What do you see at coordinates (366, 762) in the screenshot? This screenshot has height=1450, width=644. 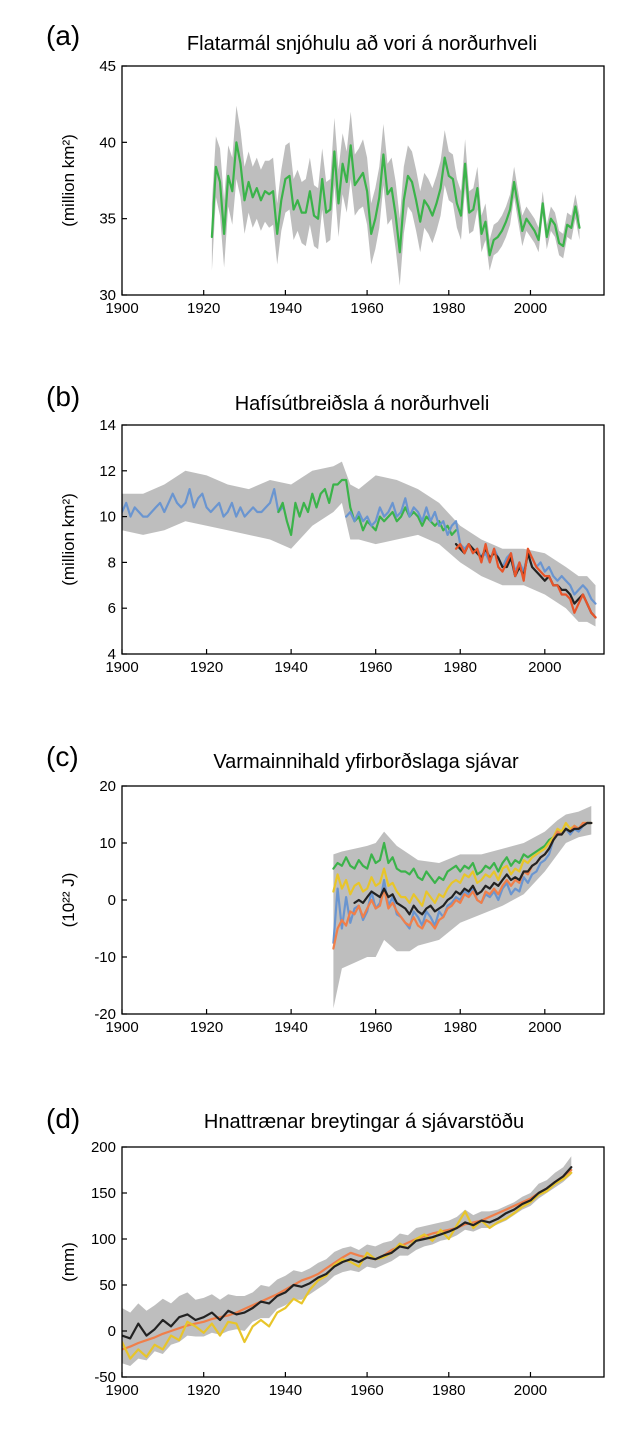 I see `panel-title-c: Varmainnihald yfirborðslaga sjávar` at bounding box center [366, 762].